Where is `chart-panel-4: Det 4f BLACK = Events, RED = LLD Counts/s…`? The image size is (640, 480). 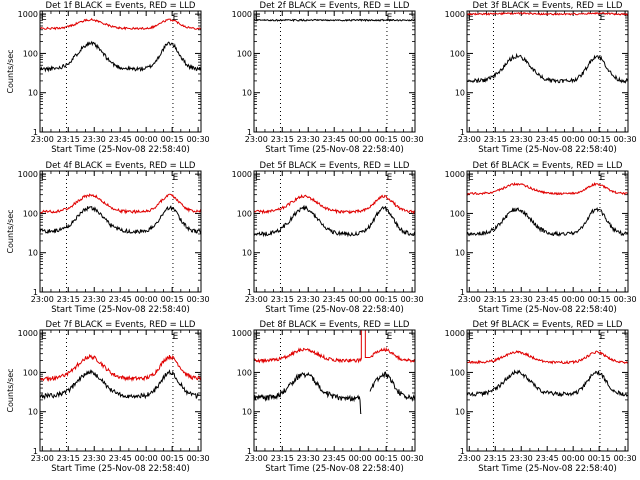 chart-panel-4: Det 4f BLACK = Events, RED = LLD Counts/s… is located at coordinates (108, 238).